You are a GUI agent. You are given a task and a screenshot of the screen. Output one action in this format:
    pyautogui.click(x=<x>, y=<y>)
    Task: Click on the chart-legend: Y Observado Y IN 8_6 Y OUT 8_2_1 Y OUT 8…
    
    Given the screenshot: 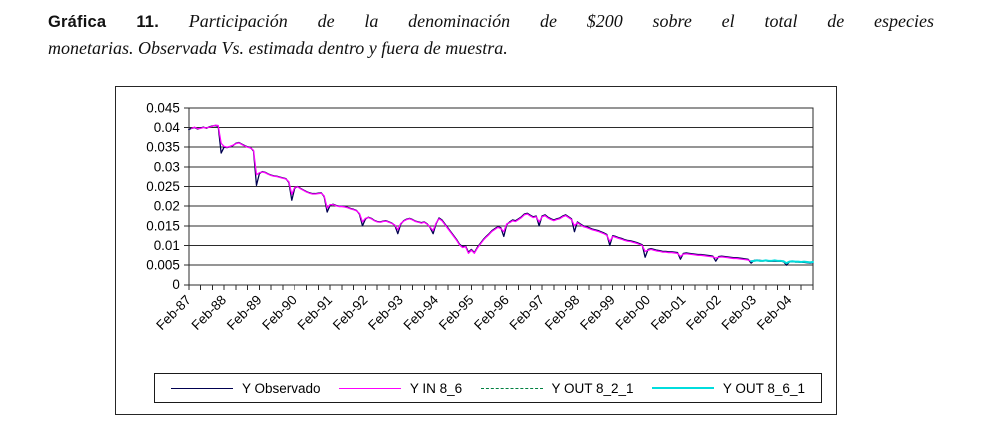 What is the action you would take?
    pyautogui.click(x=488, y=388)
    